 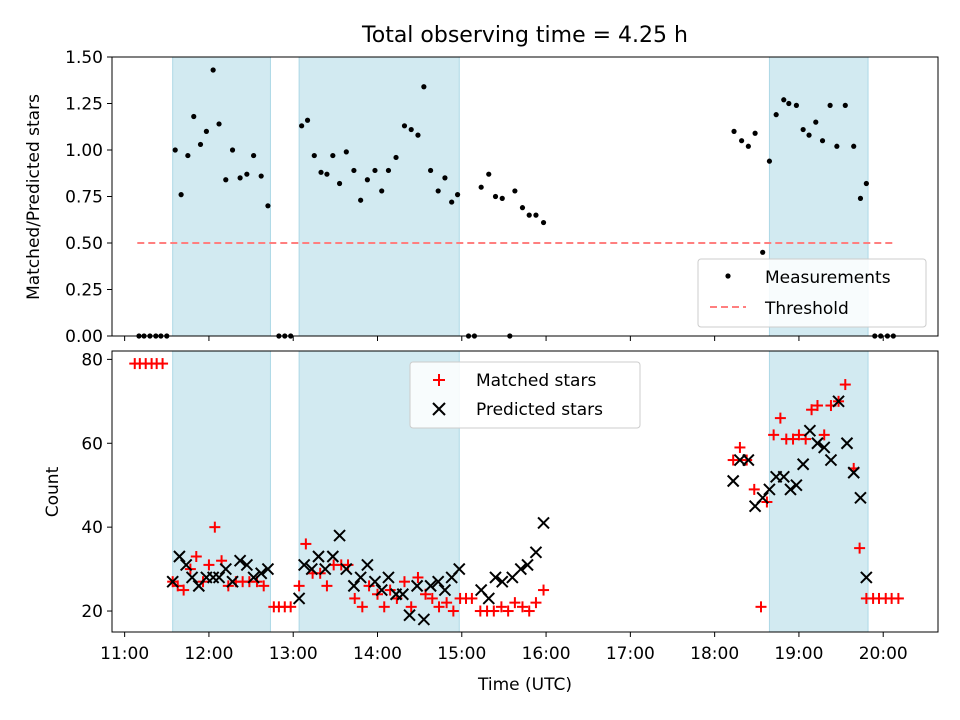 I want to click on x-axis-label: Time (UTC), so click(x=524, y=685).